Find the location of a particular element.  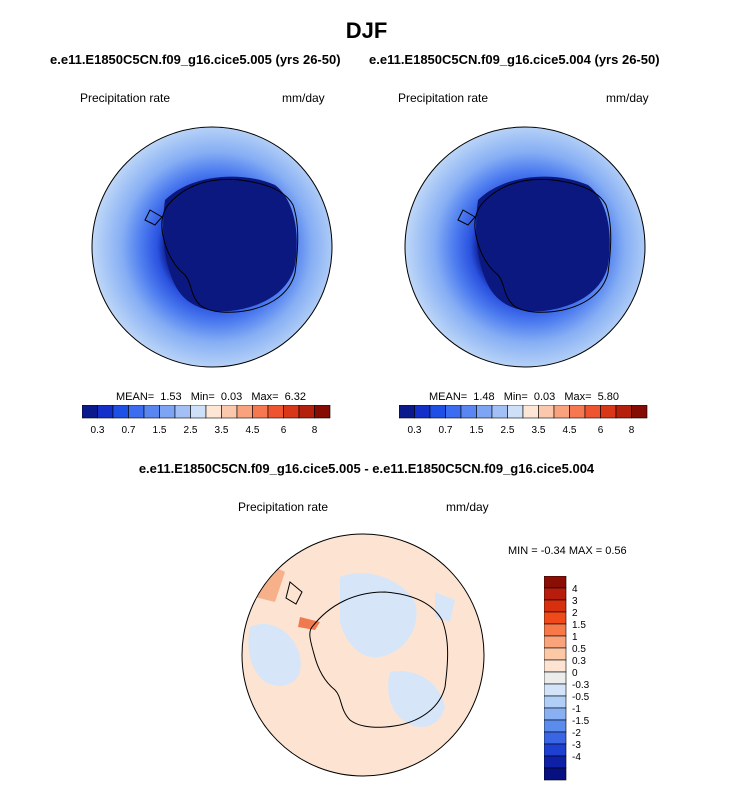

difference-colorbar-tick-label: 1 is located at coordinates (575, 637).